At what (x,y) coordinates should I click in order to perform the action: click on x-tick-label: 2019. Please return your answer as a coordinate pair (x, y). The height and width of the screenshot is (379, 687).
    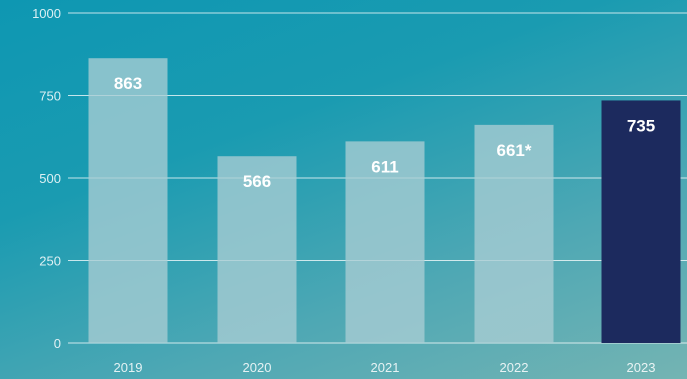
    Looking at the image, I should click on (128, 367).